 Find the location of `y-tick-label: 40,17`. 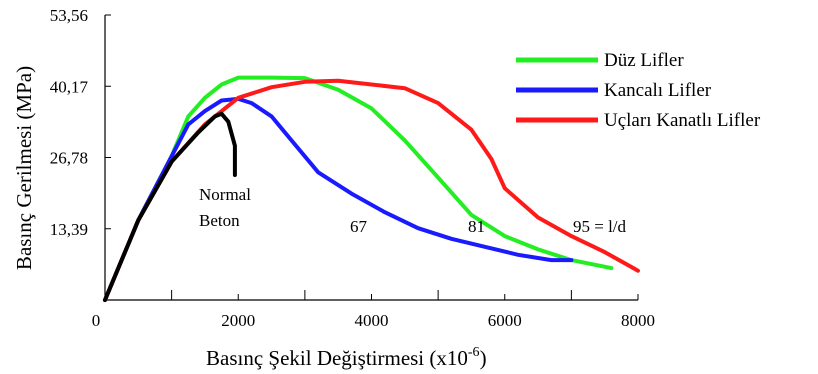

y-tick-label: 40,17 is located at coordinates (69, 86).